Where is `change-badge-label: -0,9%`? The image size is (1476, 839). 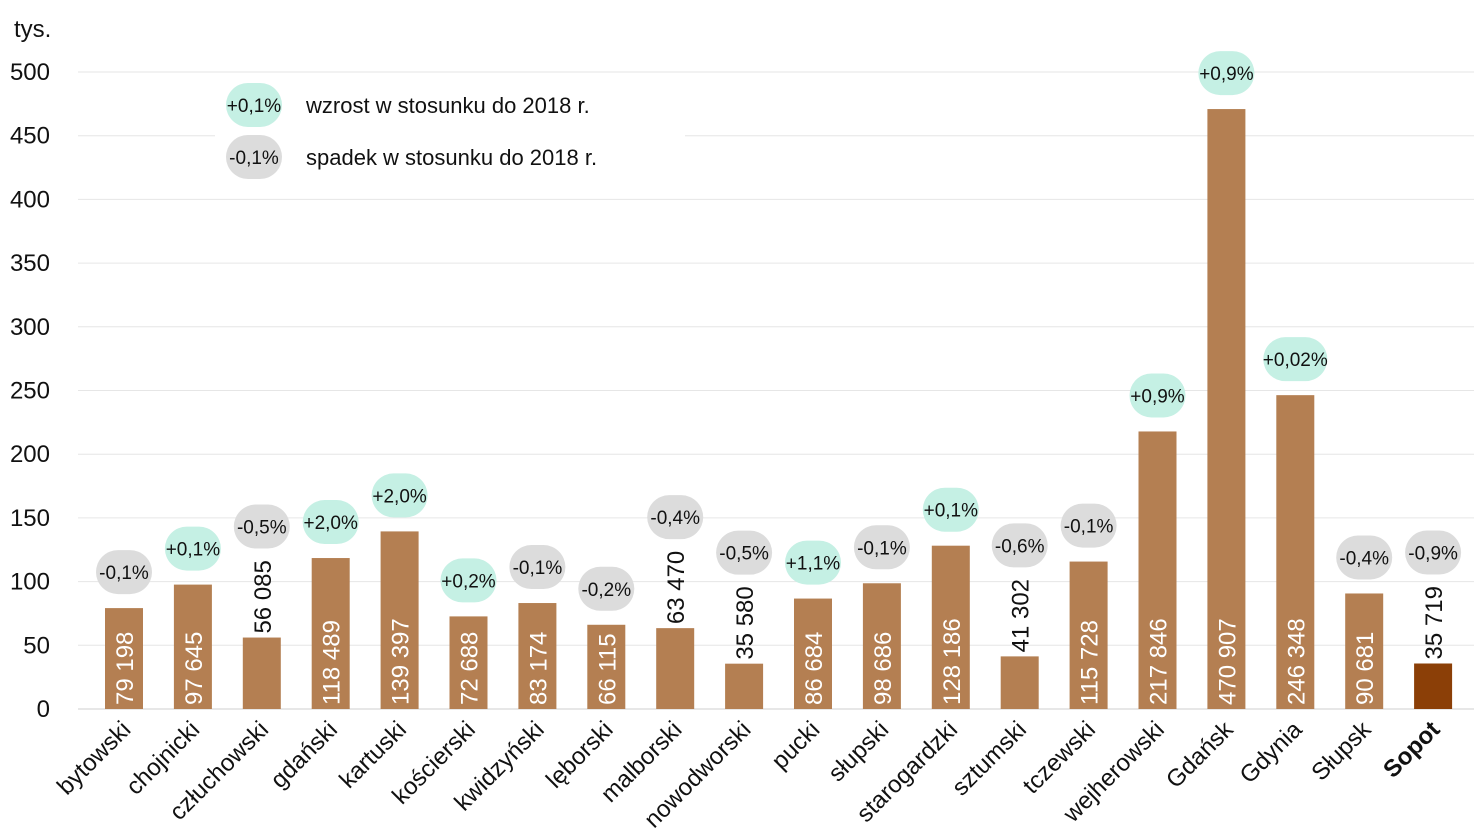 change-badge-label: -0,9% is located at coordinates (1433, 553).